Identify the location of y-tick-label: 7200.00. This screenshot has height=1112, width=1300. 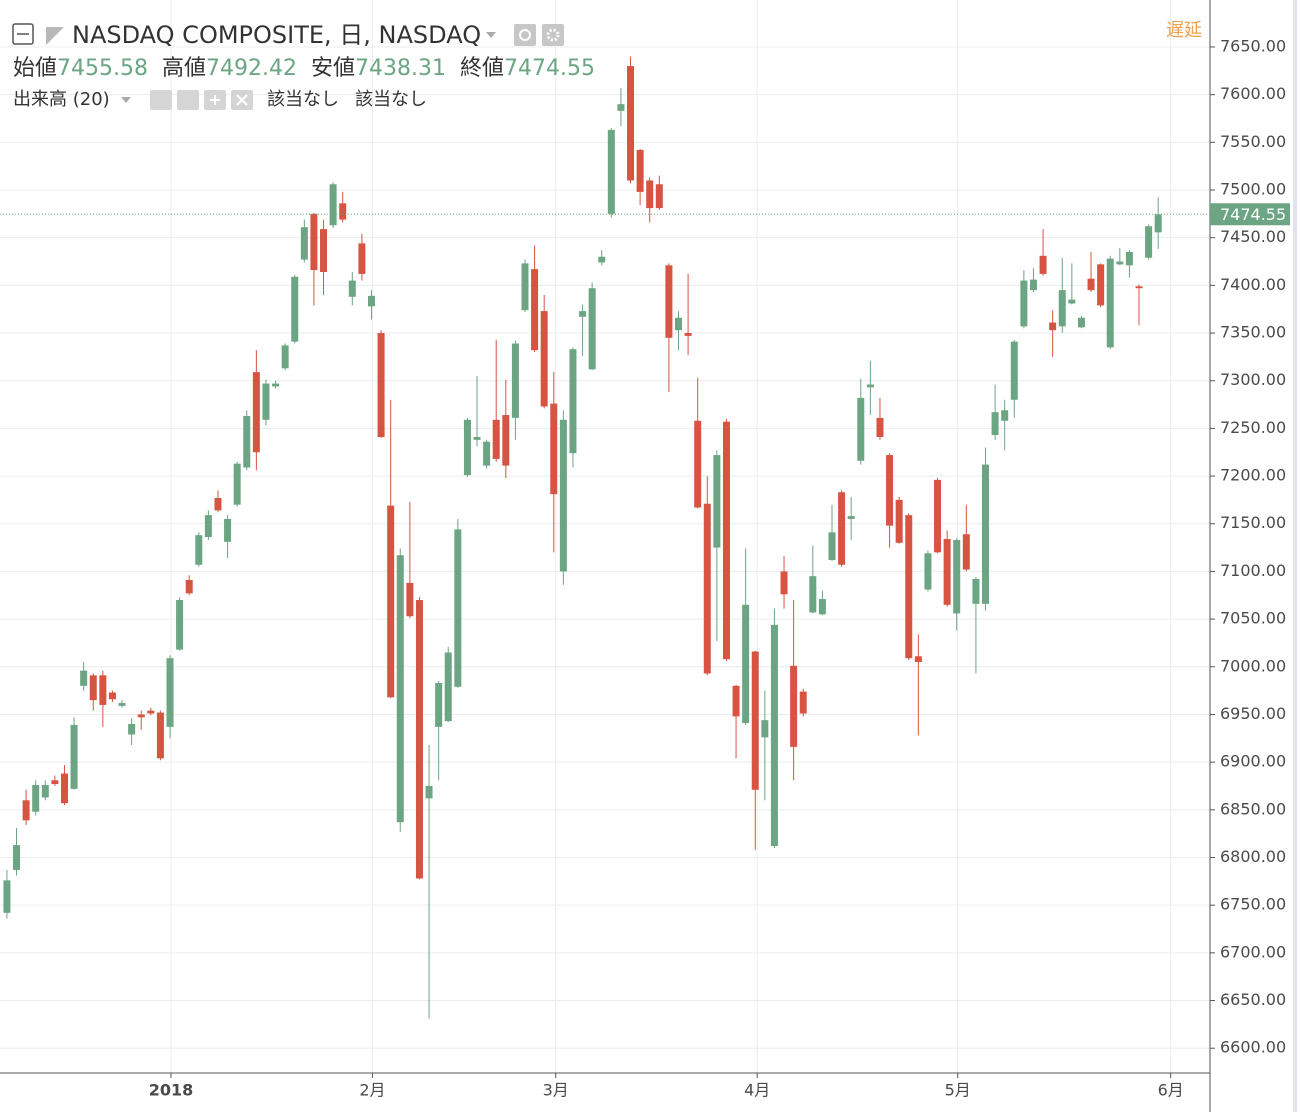
(1253, 475).